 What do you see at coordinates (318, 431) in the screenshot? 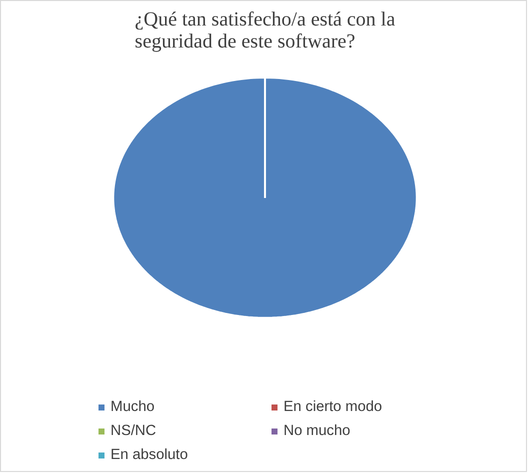
I see `legend-label: No mucho` at bounding box center [318, 431].